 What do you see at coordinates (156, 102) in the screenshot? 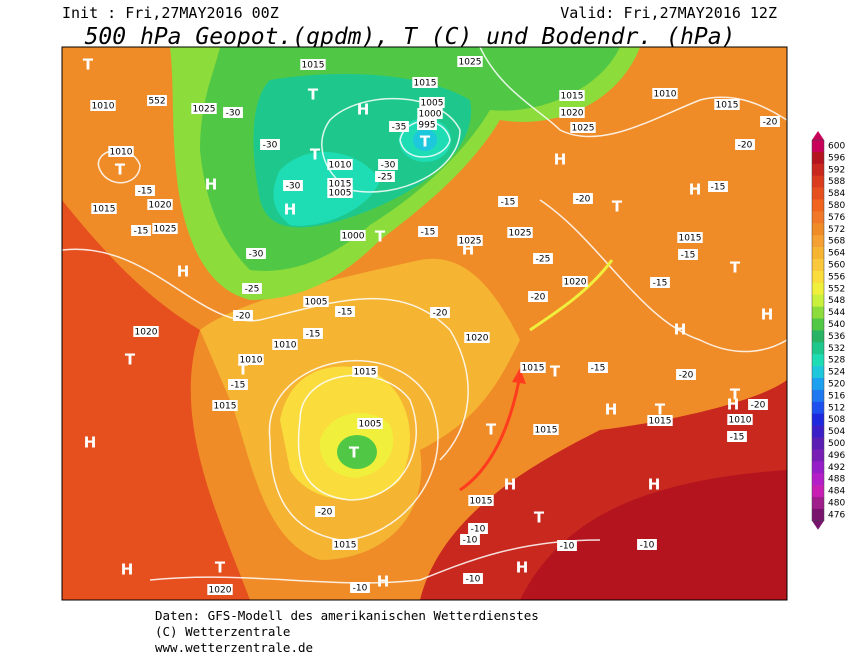
I see `contour-label: 552` at bounding box center [156, 102].